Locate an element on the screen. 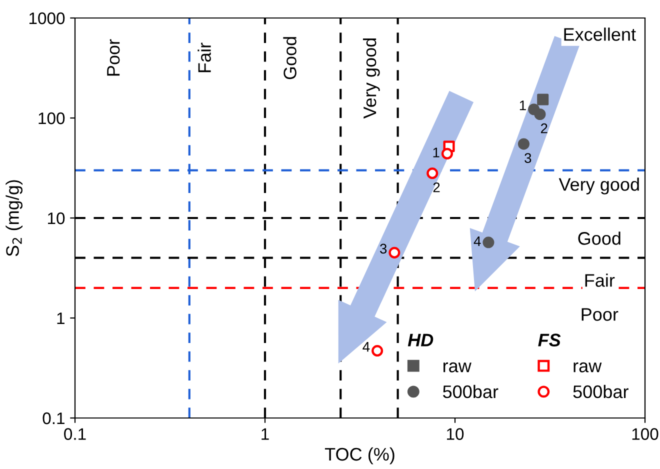  y-axis-title: S$_{2}$ (mg/g) is located at coordinates (14, 218).